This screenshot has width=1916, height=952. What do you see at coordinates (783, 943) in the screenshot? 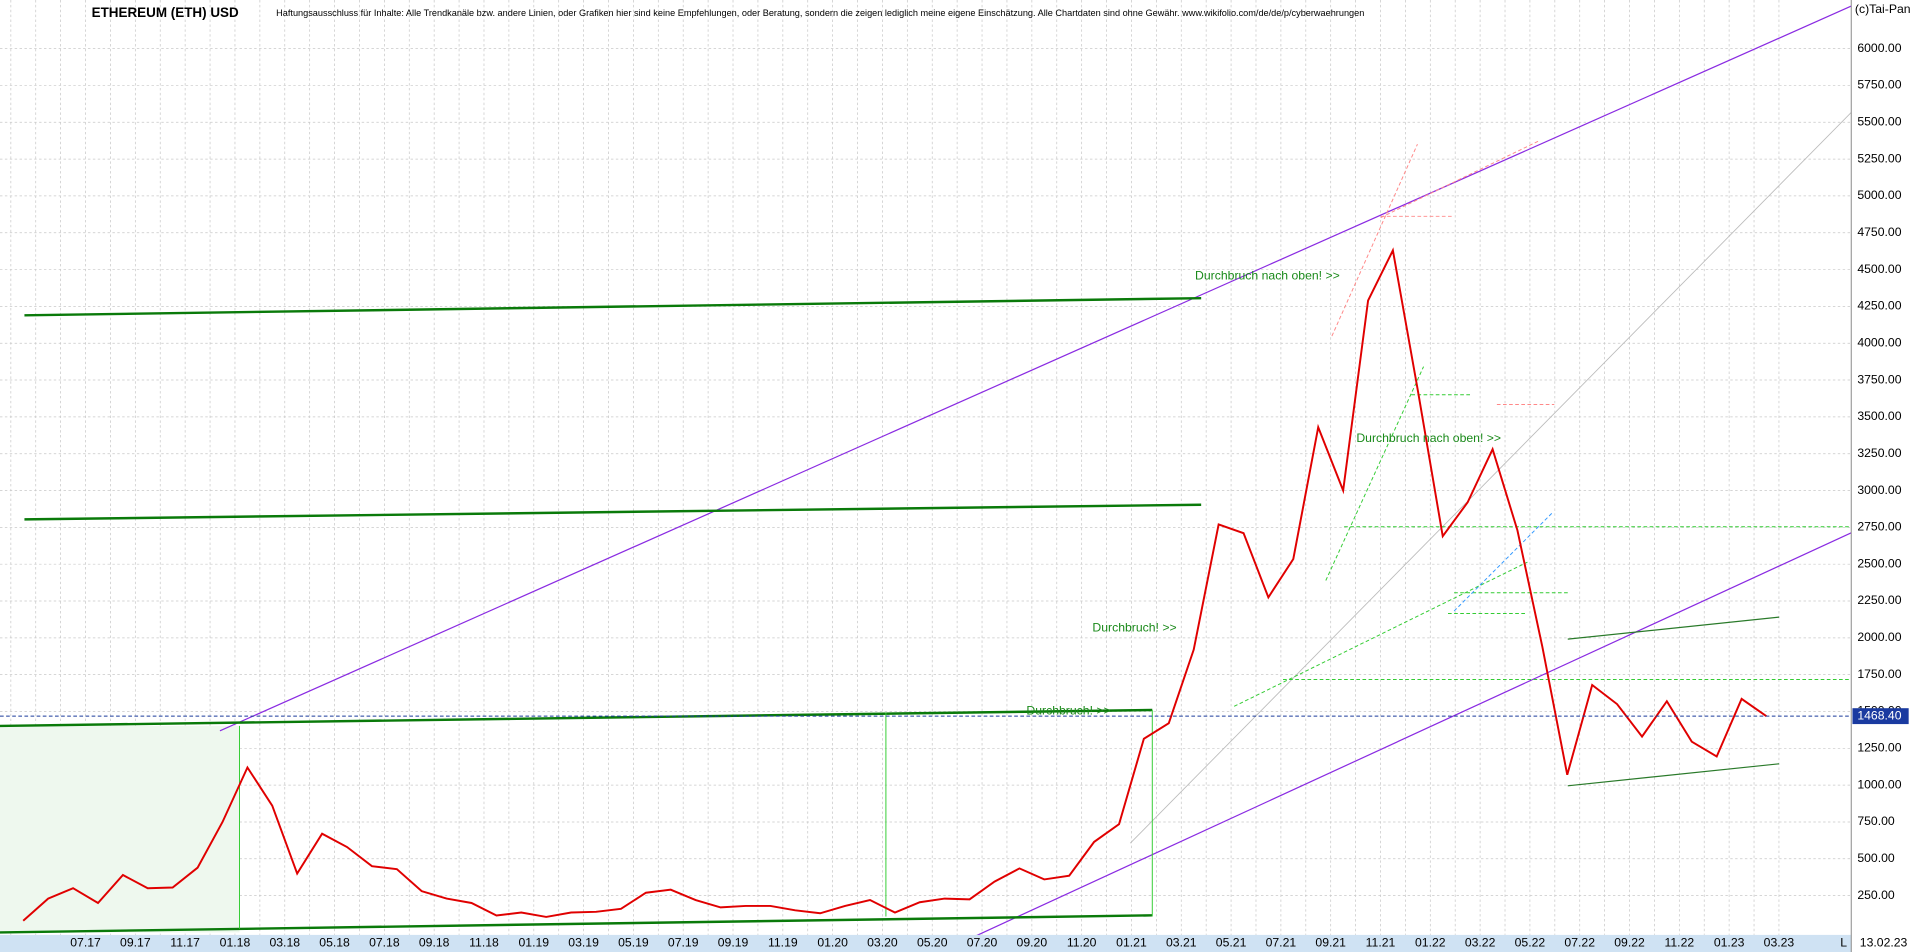
I see `x-tick-label: 11.19` at bounding box center [783, 943].